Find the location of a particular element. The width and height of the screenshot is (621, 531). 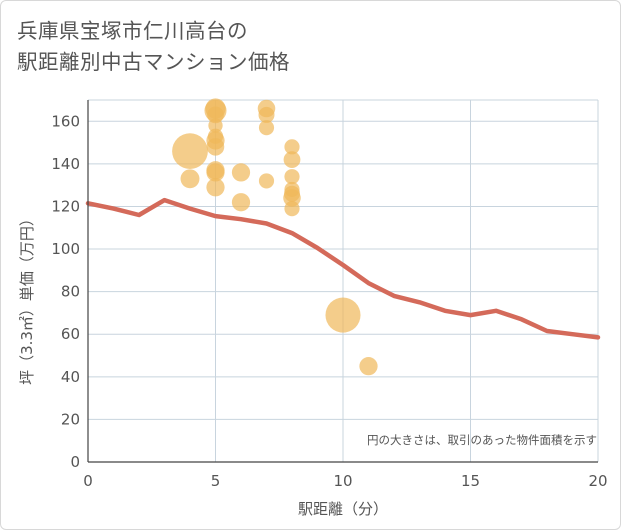

y-tick-label: 0 is located at coordinates (75, 462).